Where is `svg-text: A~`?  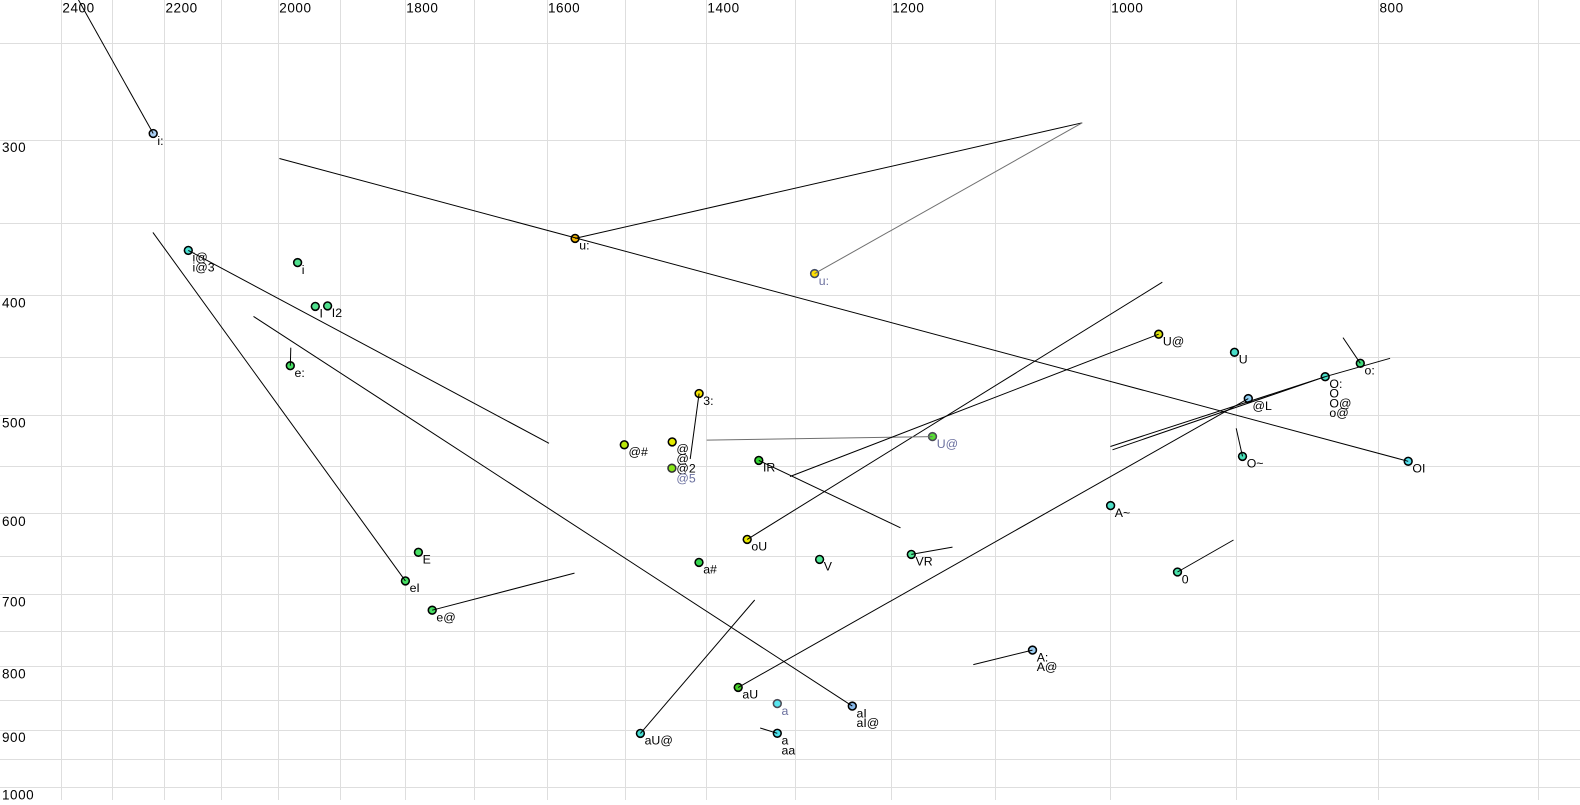 svg-text: A~ is located at coordinates (1122, 513).